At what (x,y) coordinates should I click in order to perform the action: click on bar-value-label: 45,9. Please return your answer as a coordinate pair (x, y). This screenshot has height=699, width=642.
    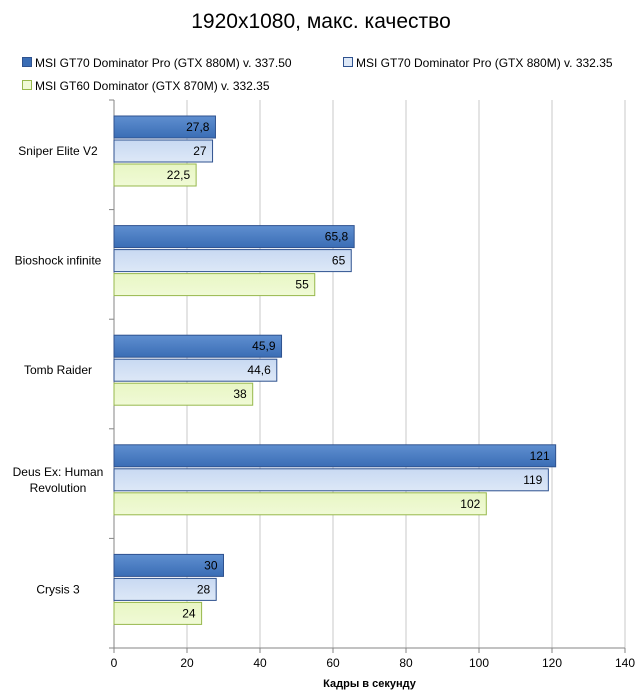
    Looking at the image, I should click on (264, 346).